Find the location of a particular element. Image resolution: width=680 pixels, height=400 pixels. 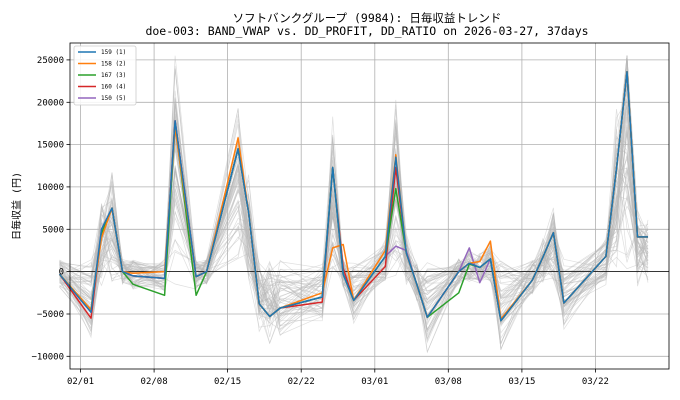

x-tick-label: 03/08 is located at coordinates (448, 382).